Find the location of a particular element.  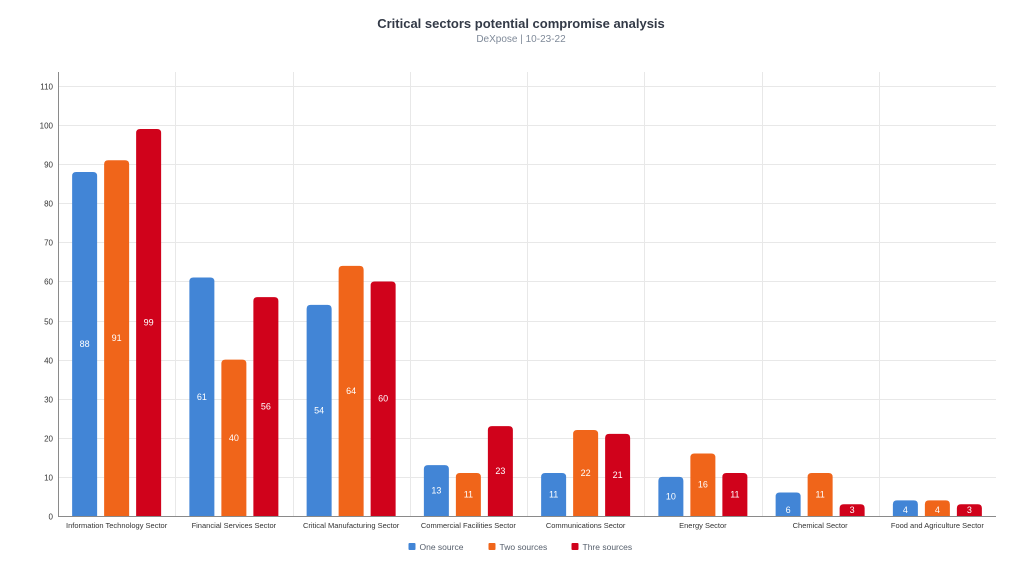

y-tick-label: 0 is located at coordinates (51, 517).